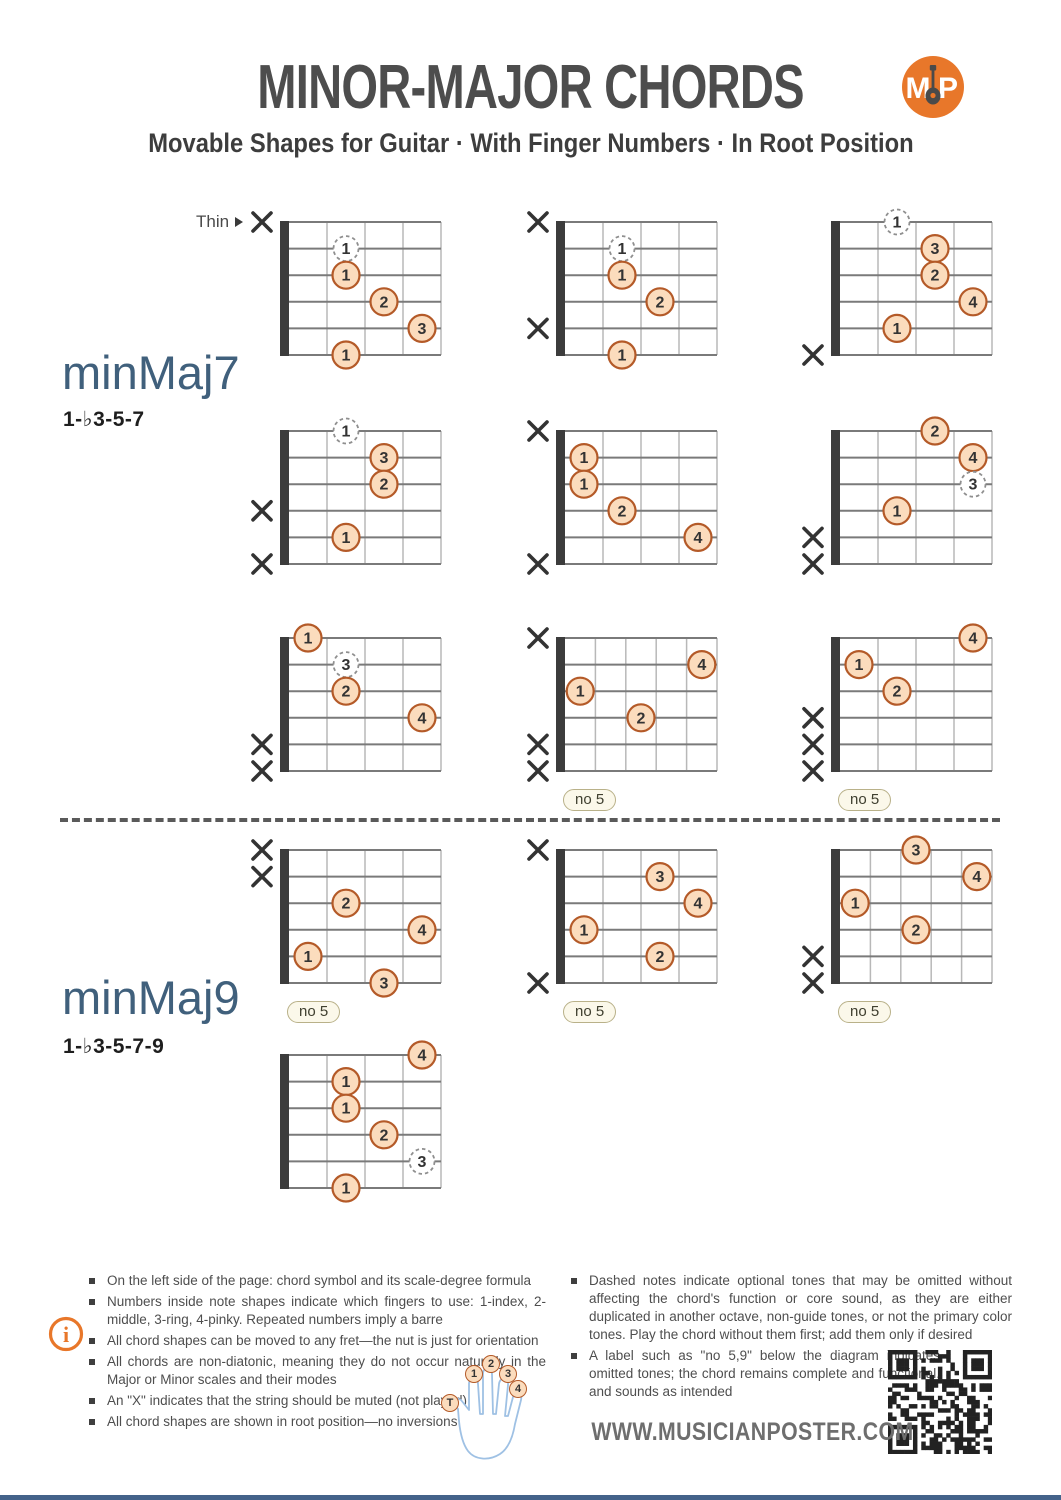  What do you see at coordinates (151, 997) in the screenshot?
I see `section-title-minmaj9: minMaj9` at bounding box center [151, 997].